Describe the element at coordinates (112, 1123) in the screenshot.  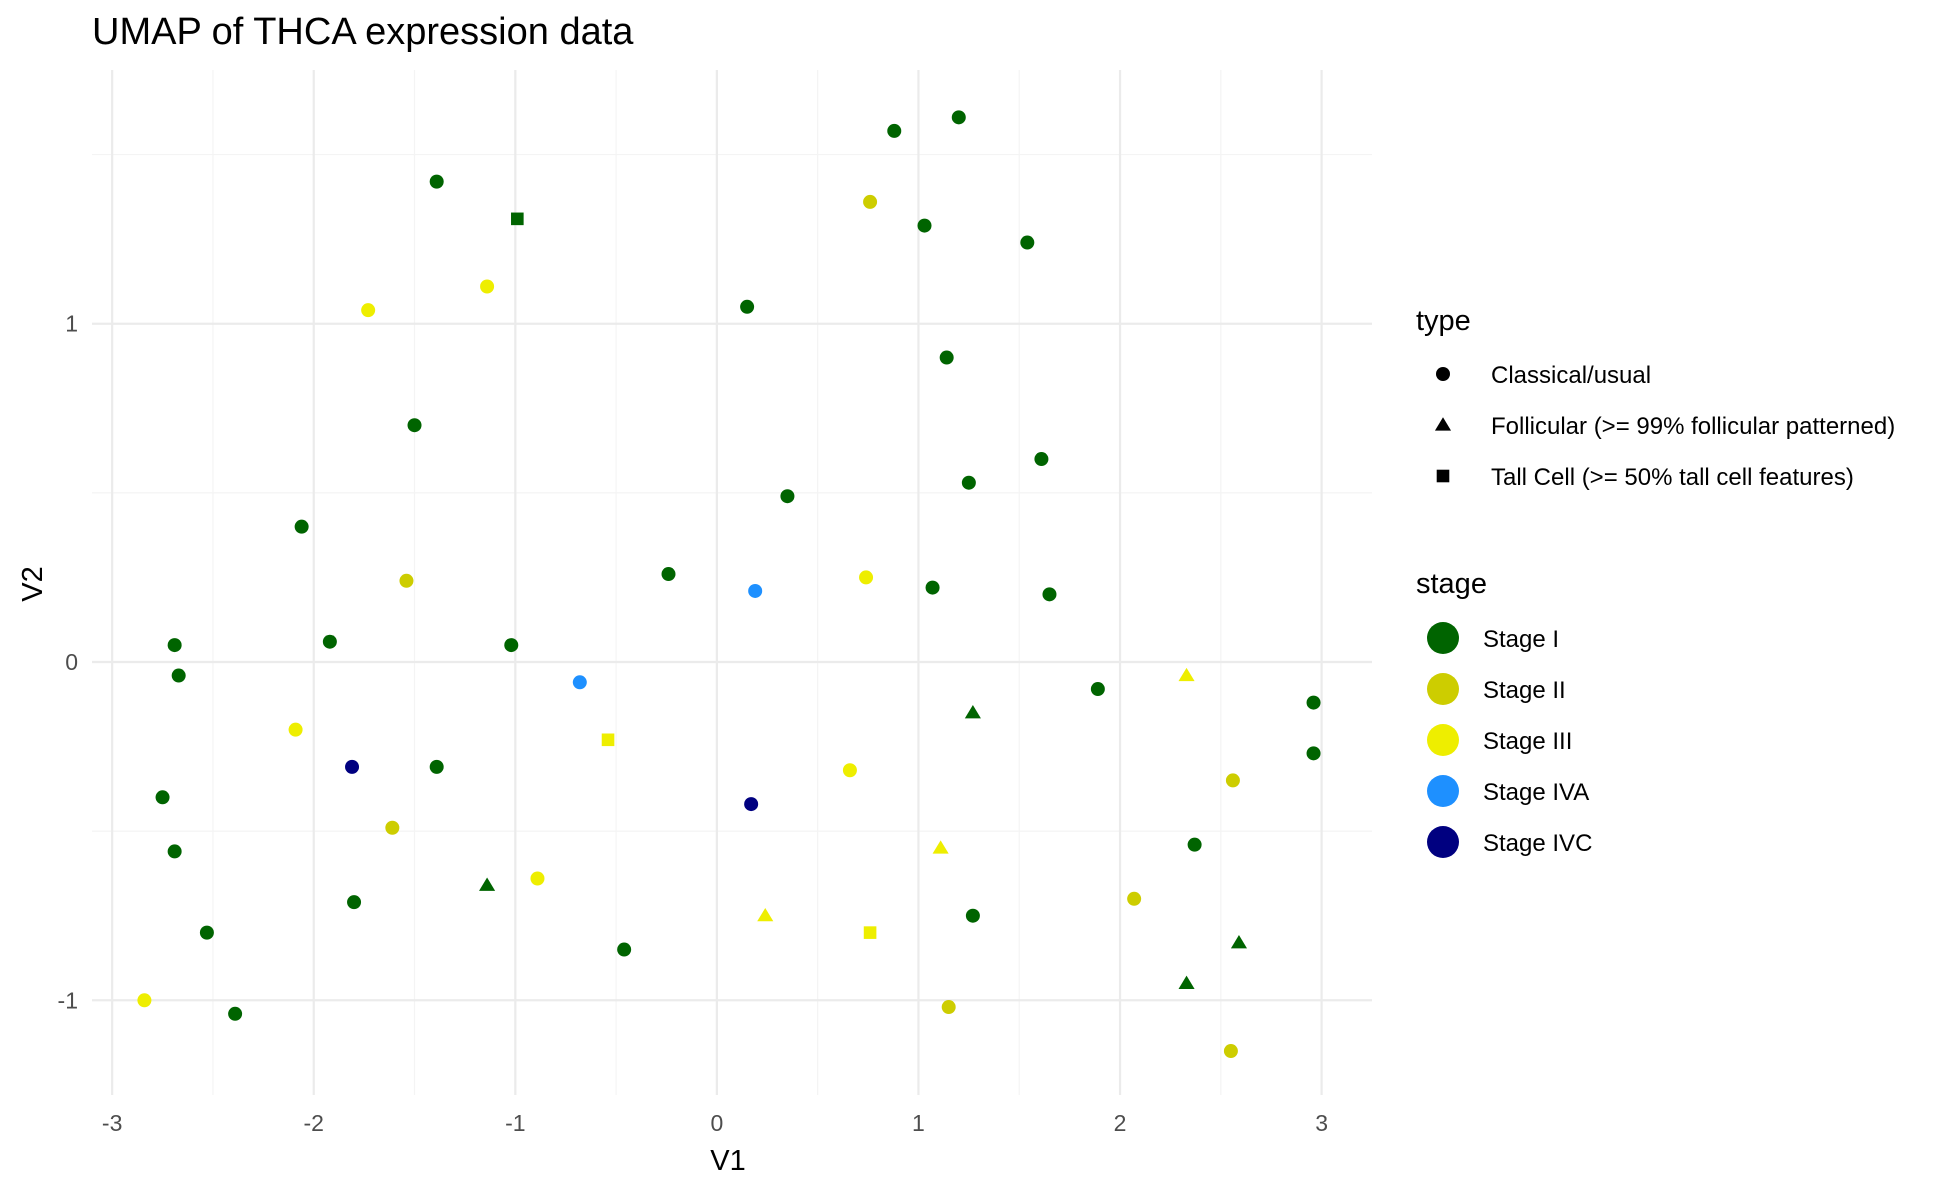
I see `x-tick-label: -3` at that location.